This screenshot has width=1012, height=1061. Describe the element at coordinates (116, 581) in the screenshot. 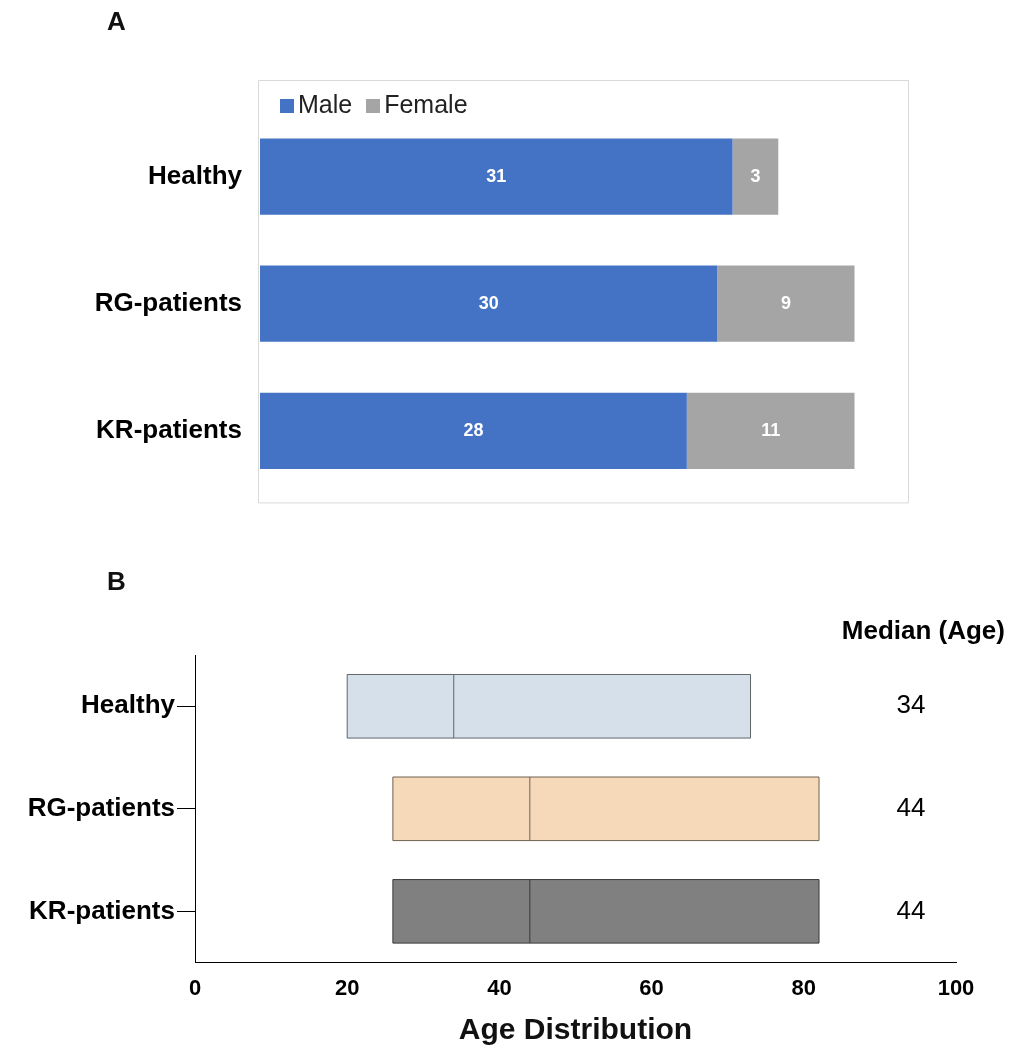

I see `chart-title: B` at that location.